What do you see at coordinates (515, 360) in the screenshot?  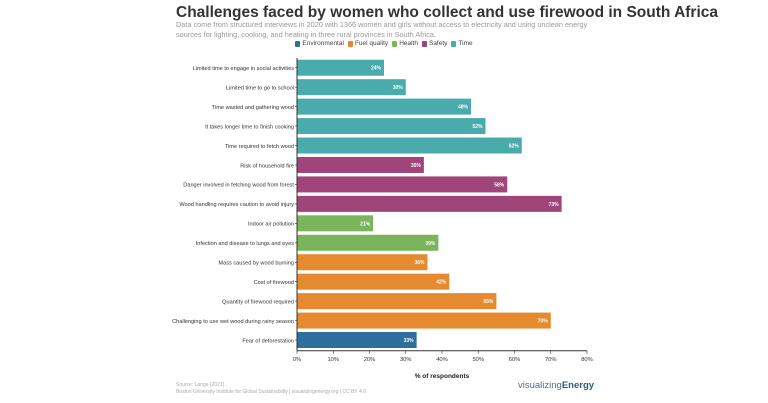 I see `x-tick-label: 60%` at bounding box center [515, 360].